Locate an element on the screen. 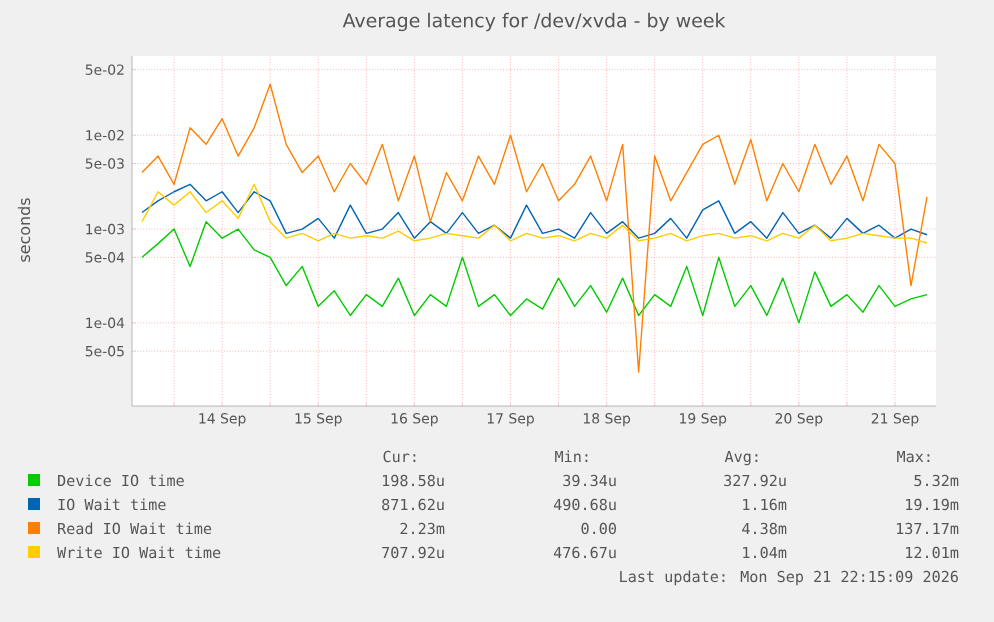 This screenshot has height=622, width=994. chart-title: Average latency for /dev/xvda - by week is located at coordinates (534, 22).